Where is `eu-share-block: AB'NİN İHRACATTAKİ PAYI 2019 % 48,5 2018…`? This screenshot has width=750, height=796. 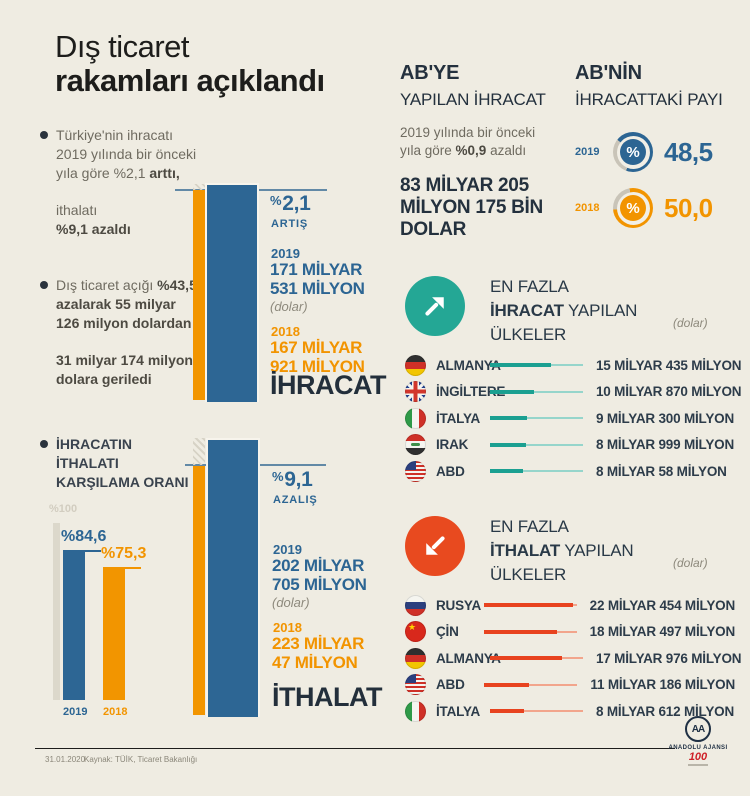
eu-share-block: AB'NİN İHRACATTAKİ PAYI 2019 % 48,5 2018… is located at coordinates (657, 145).